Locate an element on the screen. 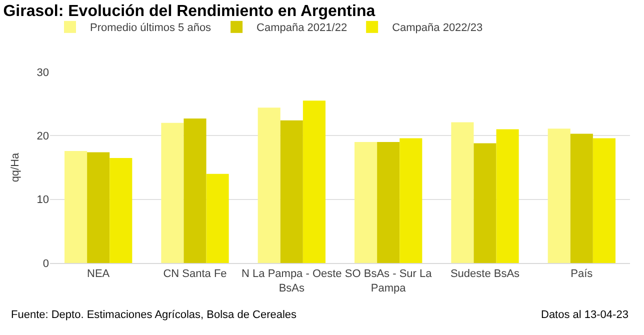 Image resolution: width=644 pixels, height=335 pixels. y-tick-label: 0 is located at coordinates (45, 264).